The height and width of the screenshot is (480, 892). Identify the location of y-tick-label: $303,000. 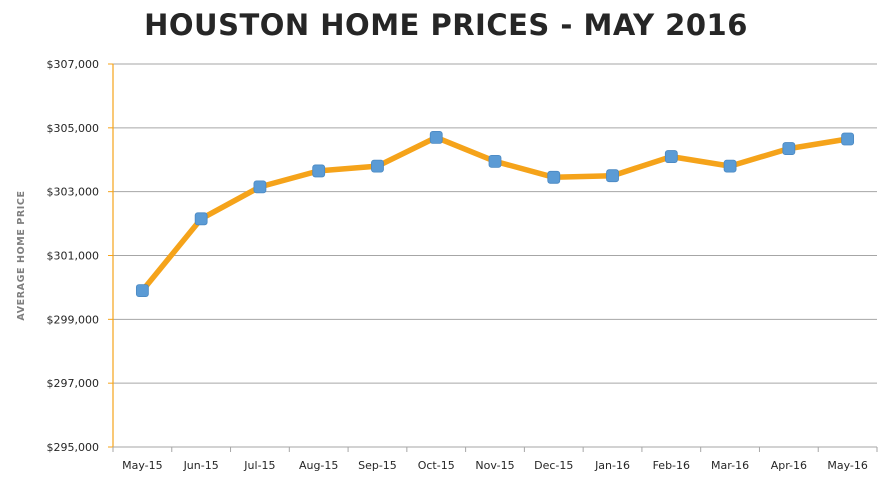
(73, 192).